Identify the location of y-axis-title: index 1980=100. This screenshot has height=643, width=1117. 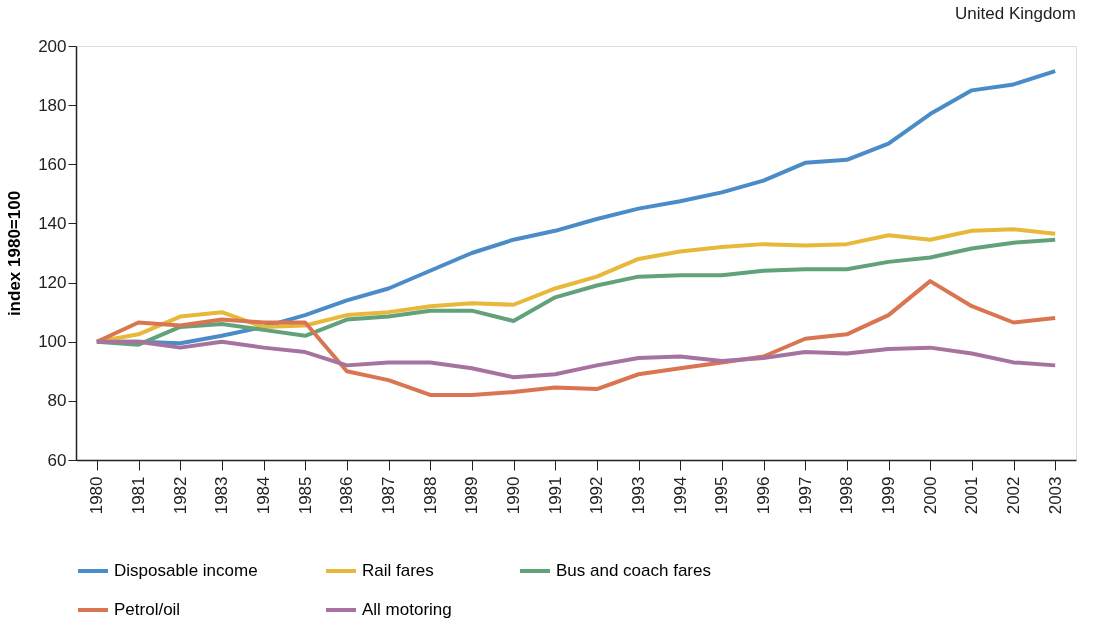
(15, 253).